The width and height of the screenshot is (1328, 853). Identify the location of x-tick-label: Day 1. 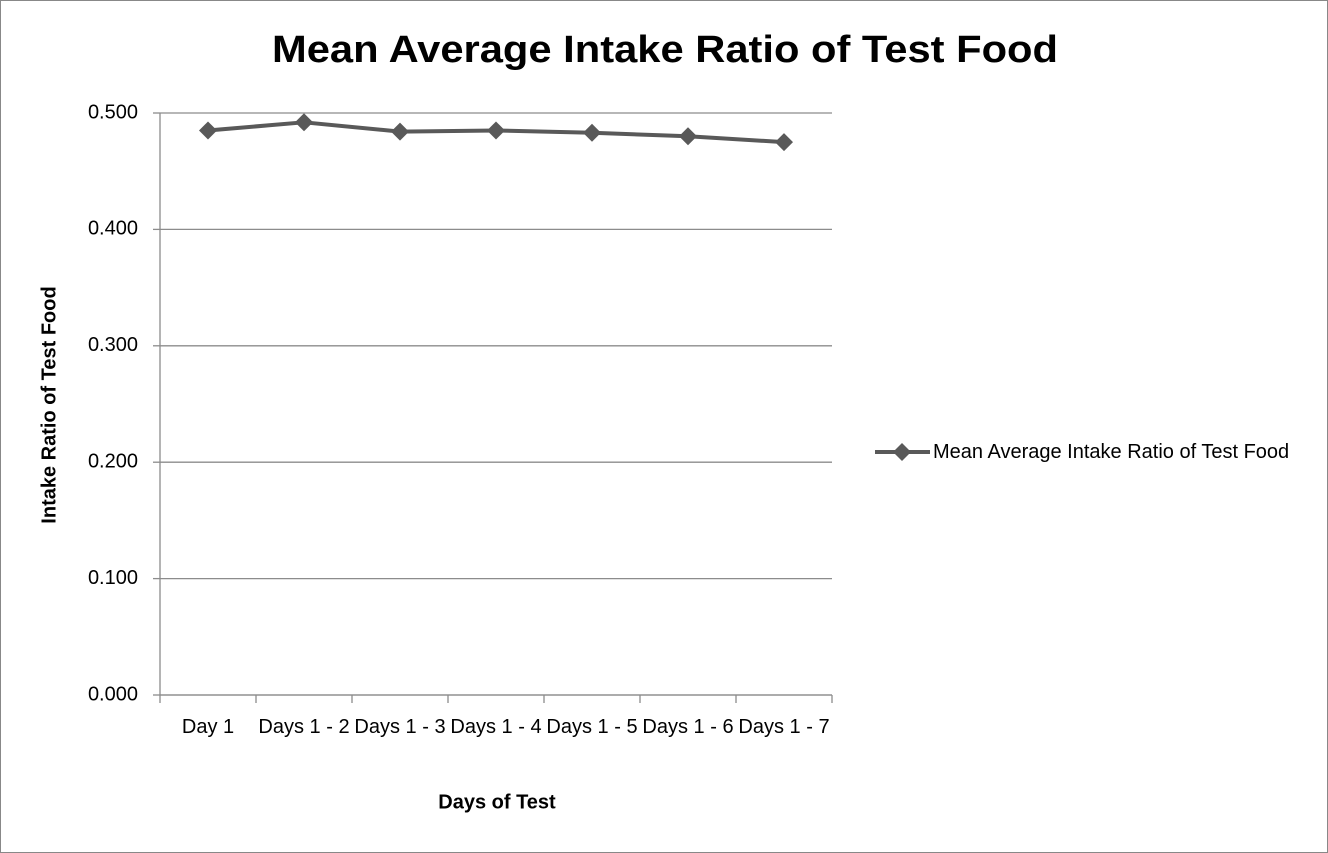
(208, 727).